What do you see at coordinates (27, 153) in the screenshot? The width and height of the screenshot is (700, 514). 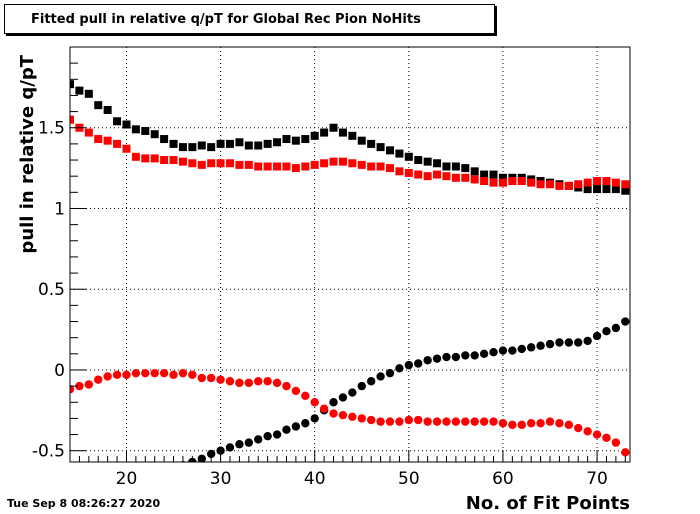 I see `y-axis-label: pull in relative q/pT` at bounding box center [27, 153].